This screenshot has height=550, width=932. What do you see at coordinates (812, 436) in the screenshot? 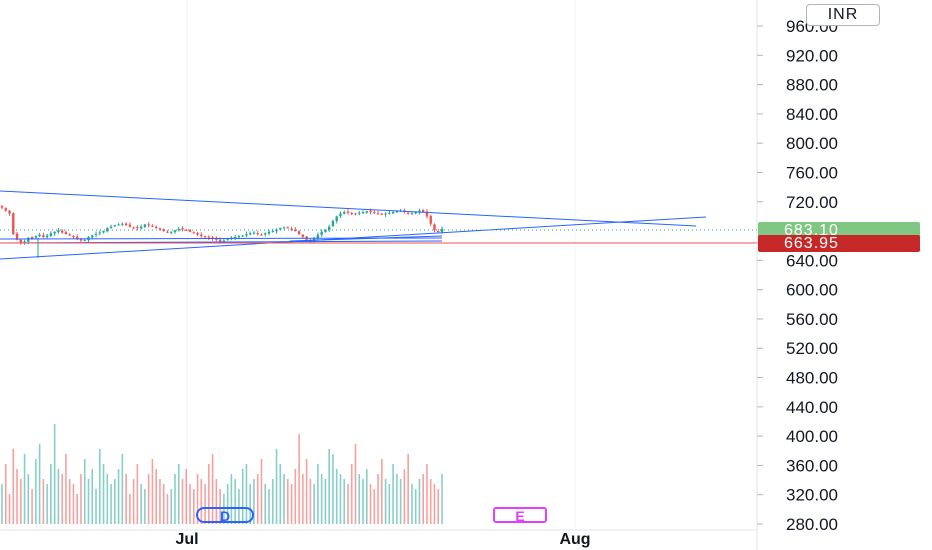
I see `y-tick-label: 400.00` at bounding box center [812, 436].